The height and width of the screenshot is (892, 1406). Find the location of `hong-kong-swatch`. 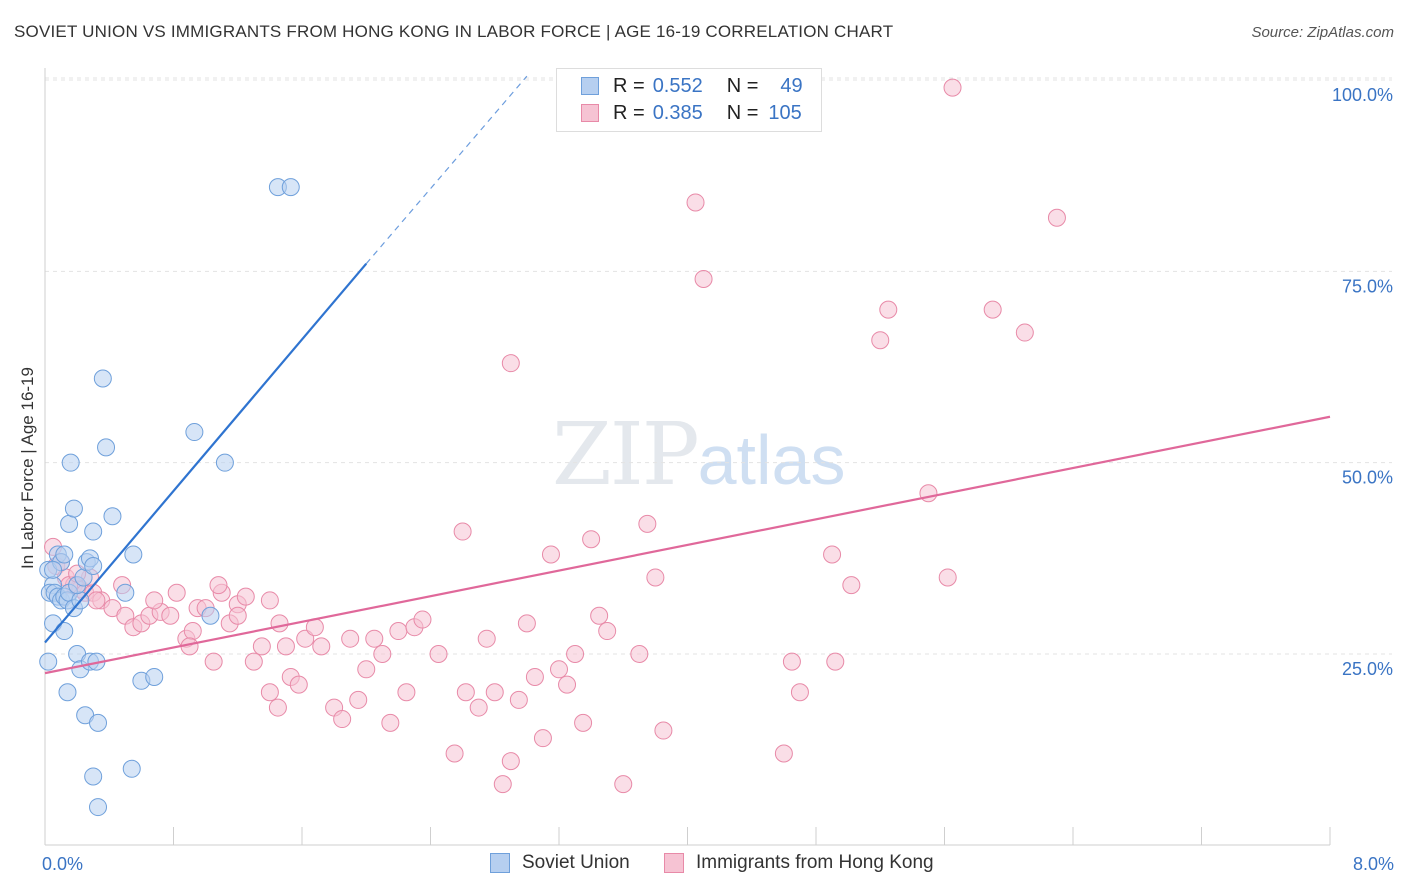

hong-kong-swatch is located at coordinates (590, 113).